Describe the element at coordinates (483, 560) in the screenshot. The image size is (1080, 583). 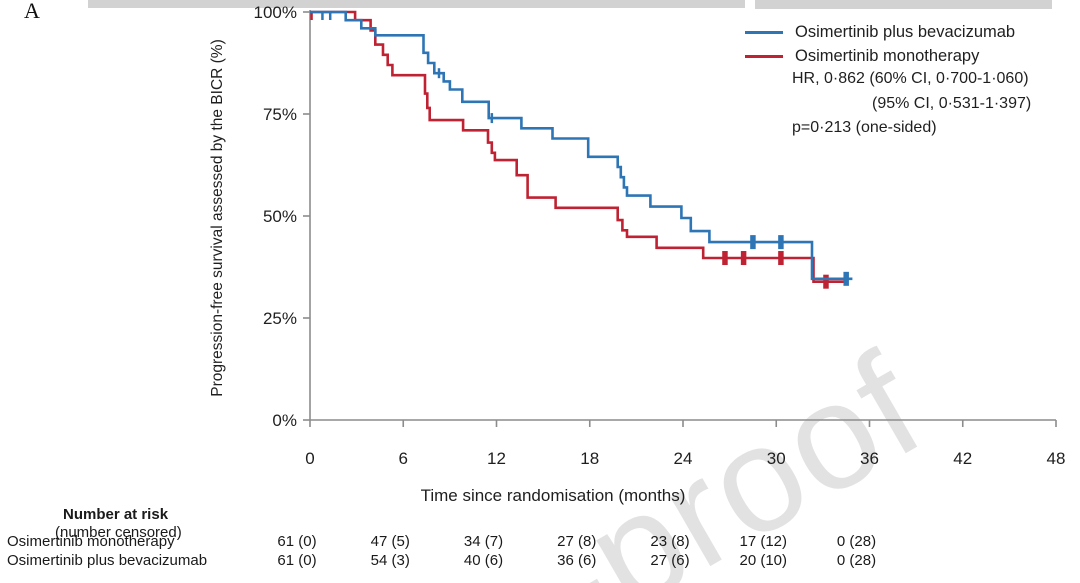
I see `risk-cell: 40 (6)` at that location.